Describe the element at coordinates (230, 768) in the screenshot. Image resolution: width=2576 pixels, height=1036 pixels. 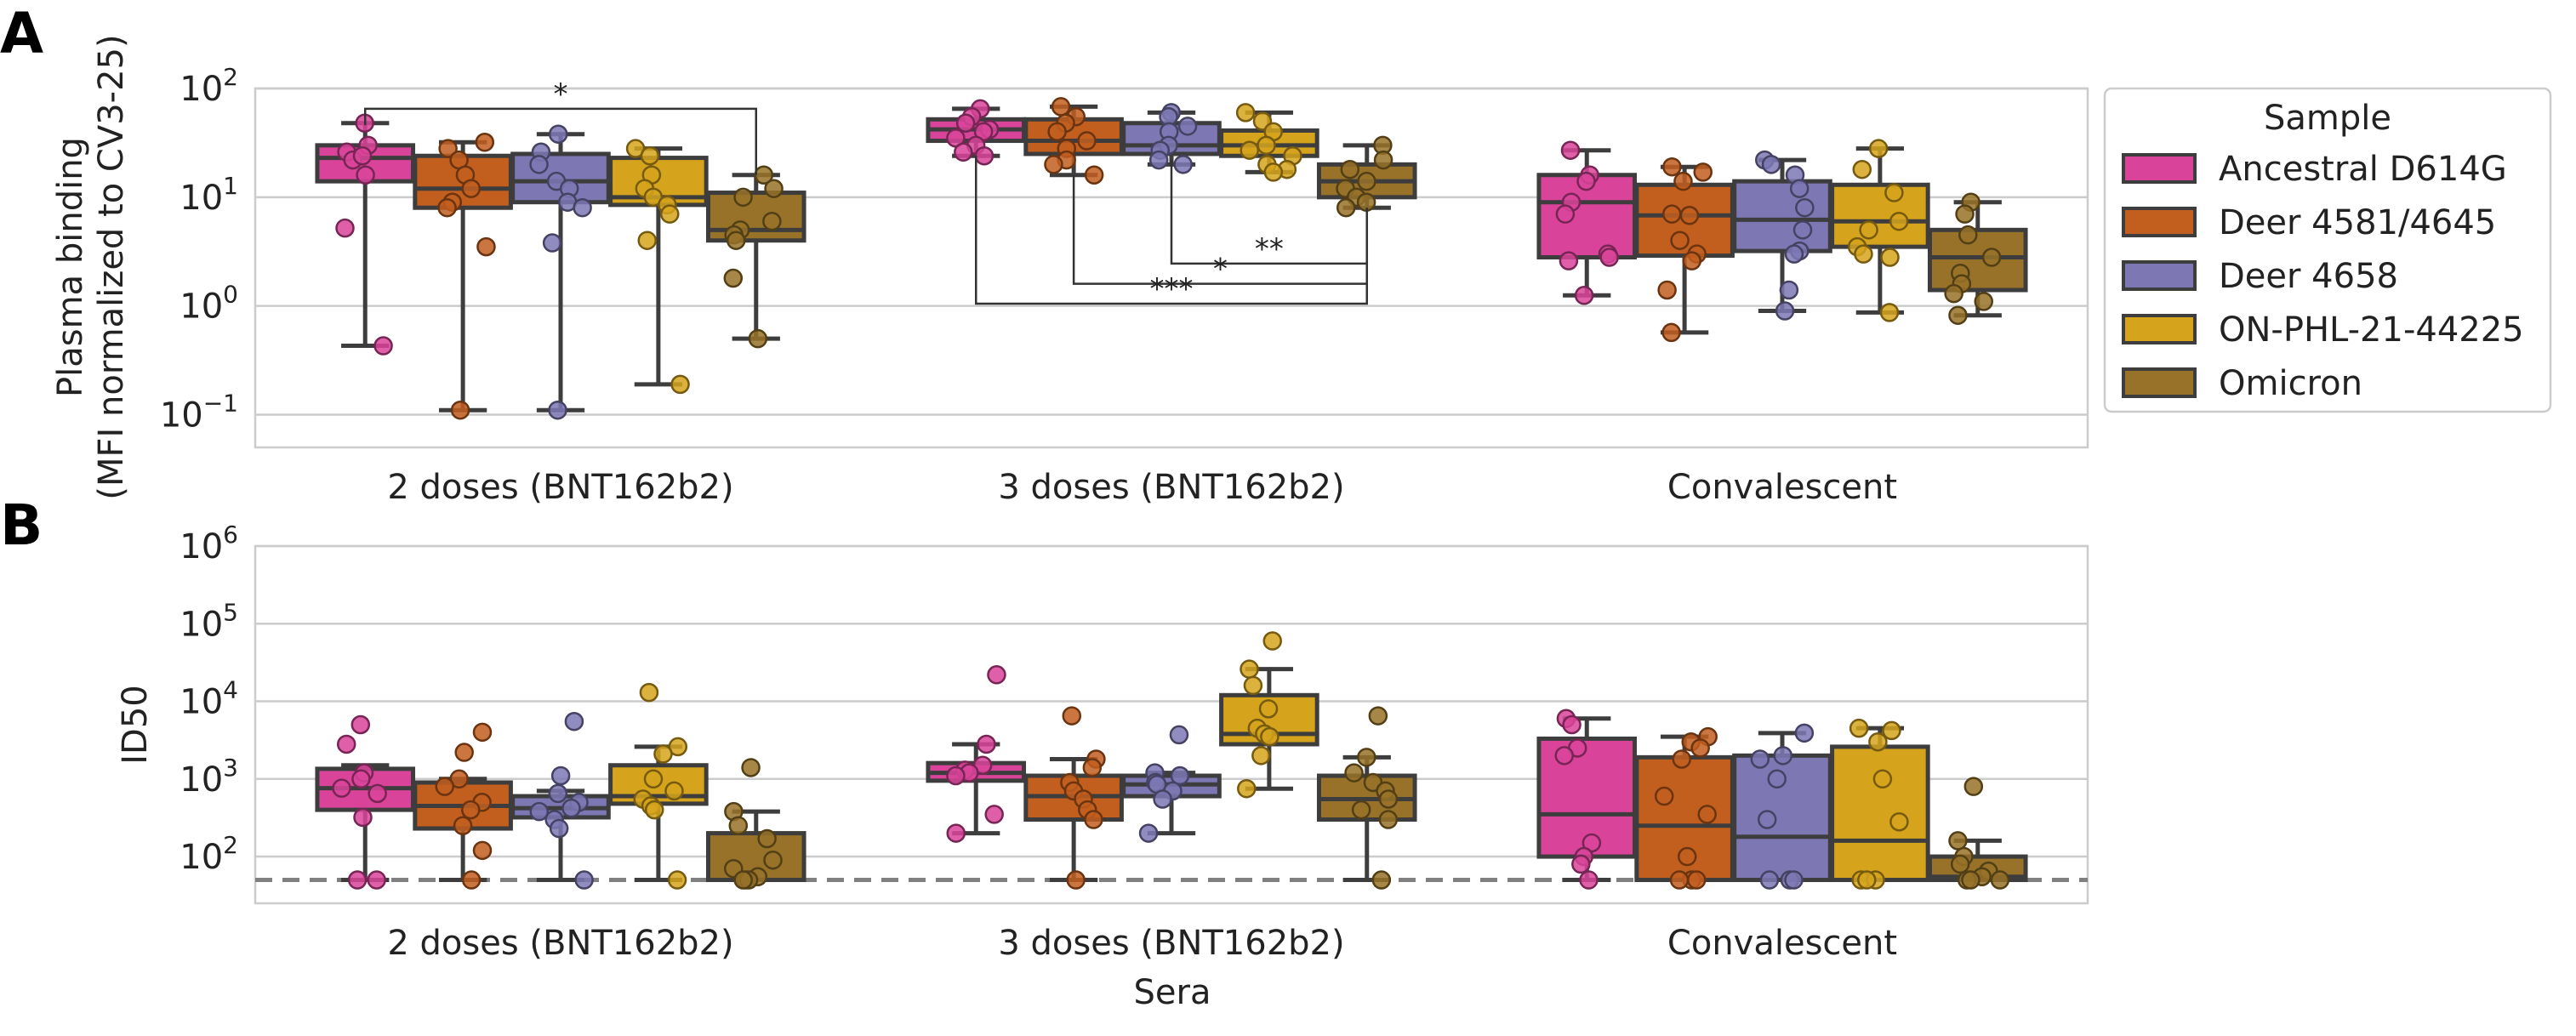
I see `ytick-exponent: 3` at that location.